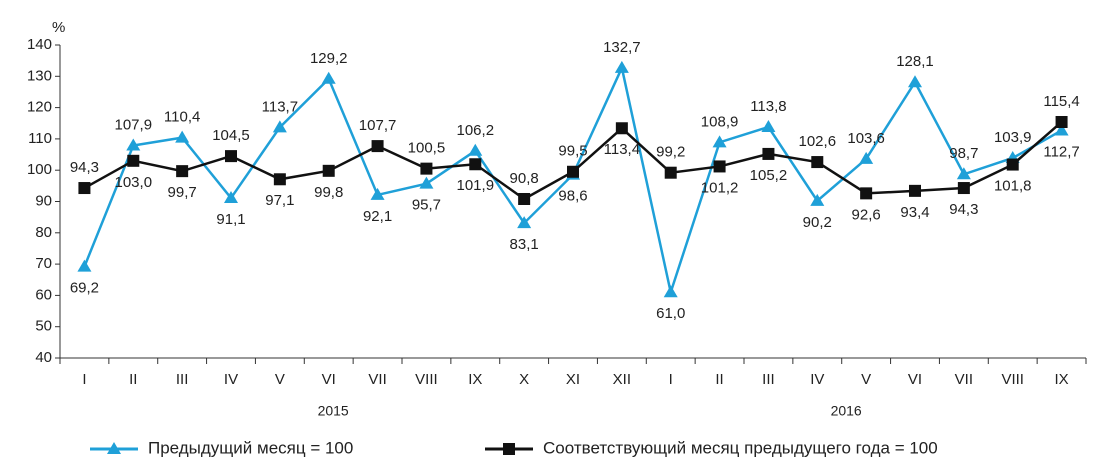 The height and width of the screenshot is (460, 1094). What do you see at coordinates (426, 205) in the screenshot?
I see `value-label: 95,7` at bounding box center [426, 205].